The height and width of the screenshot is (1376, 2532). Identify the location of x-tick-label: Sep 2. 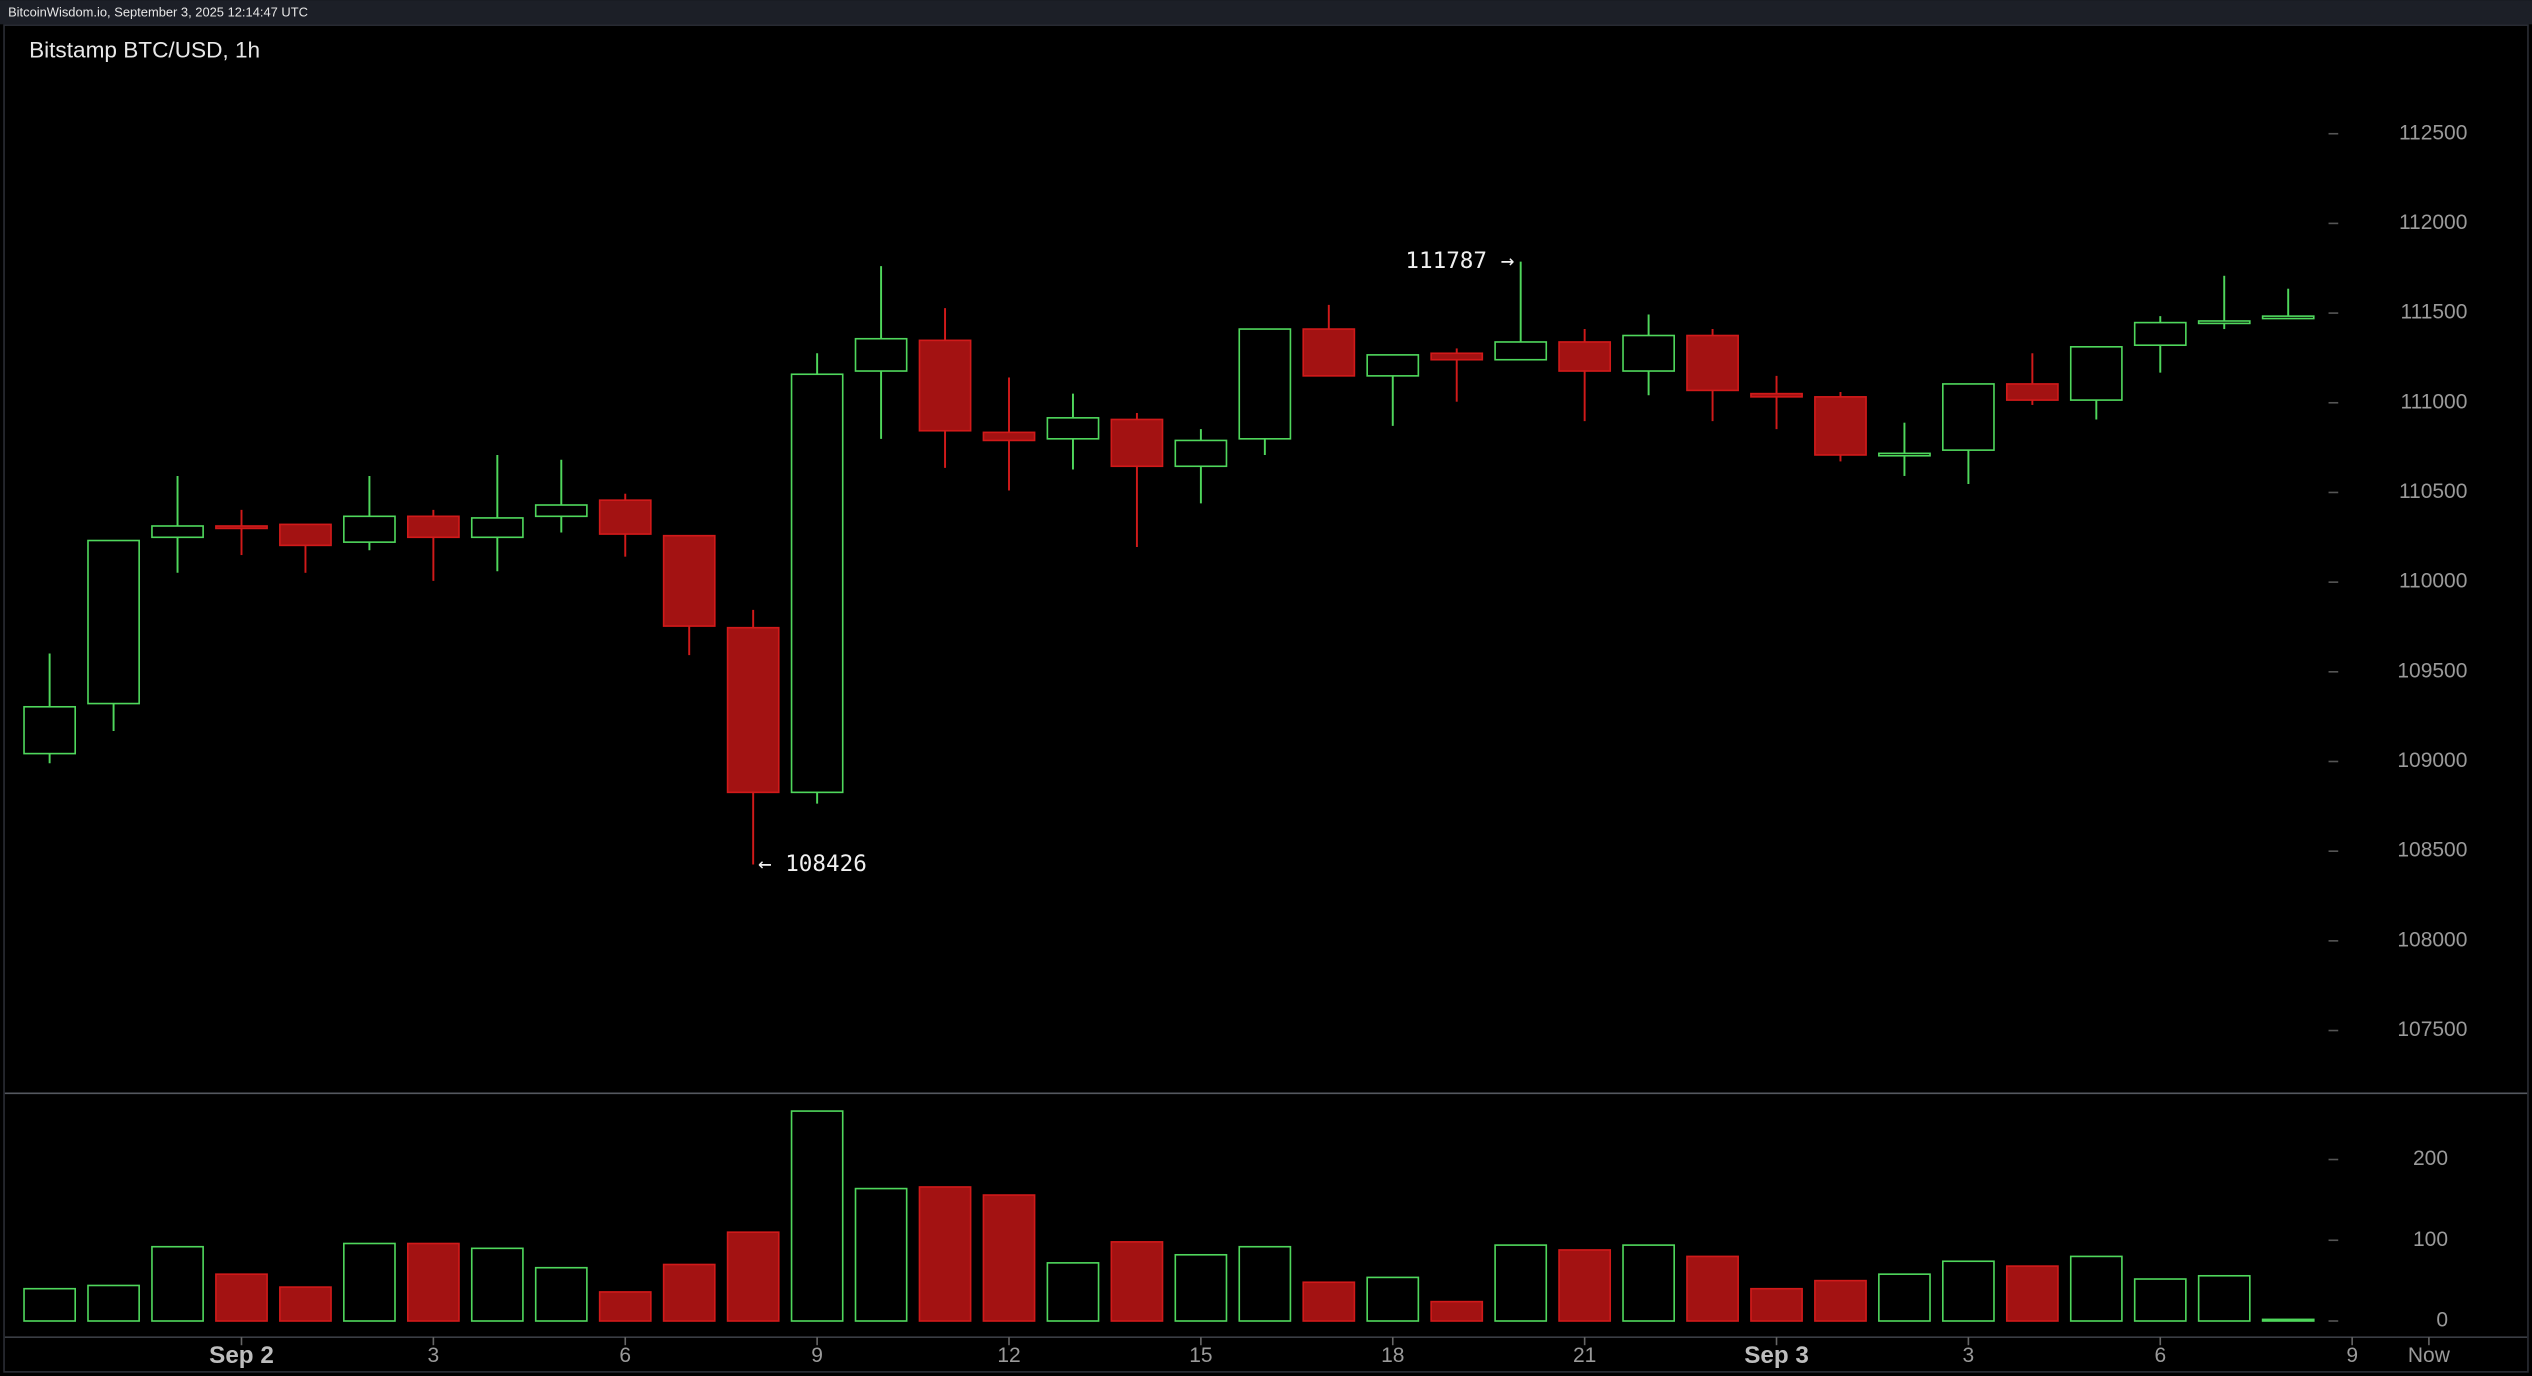
(241, 1355).